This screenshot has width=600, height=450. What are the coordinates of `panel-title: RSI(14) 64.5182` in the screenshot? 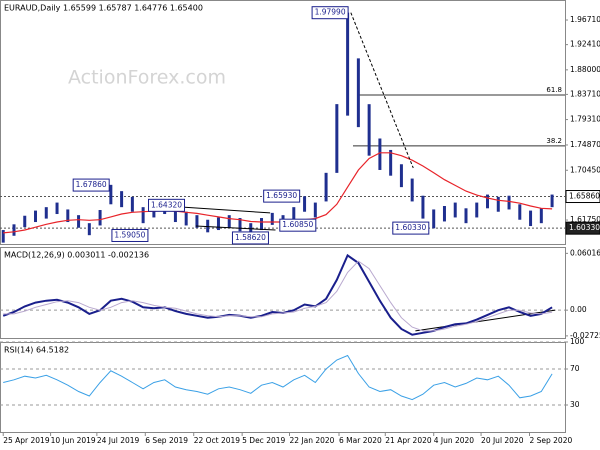 It's located at (36, 350).